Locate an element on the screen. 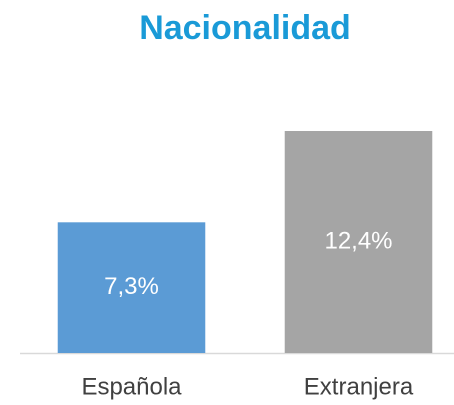  data-label: 12,4% is located at coordinates (358, 240).